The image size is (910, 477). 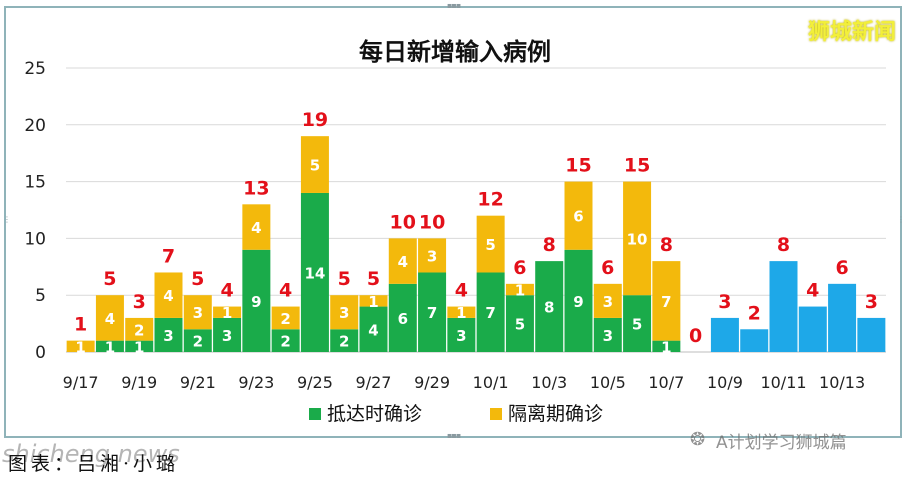 What do you see at coordinates (80, 325) in the screenshot?
I see `total-label: 1` at bounding box center [80, 325].